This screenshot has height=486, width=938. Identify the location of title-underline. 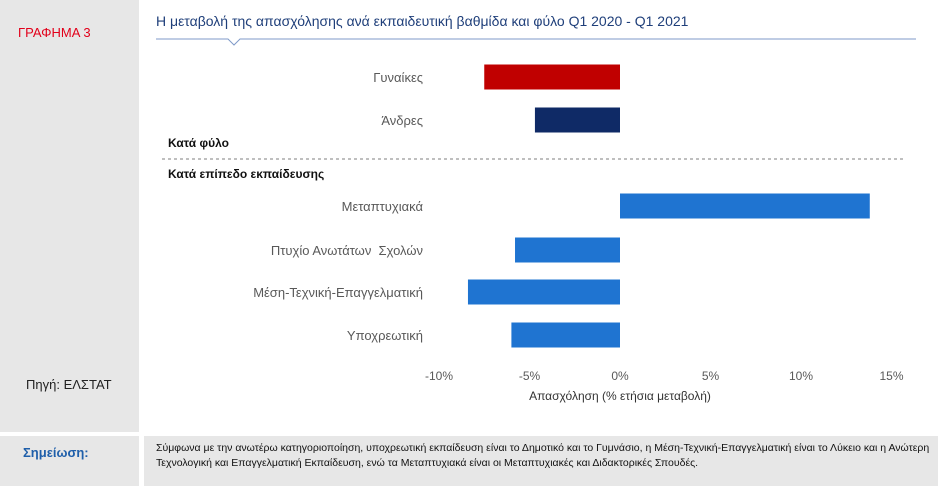
(536, 42).